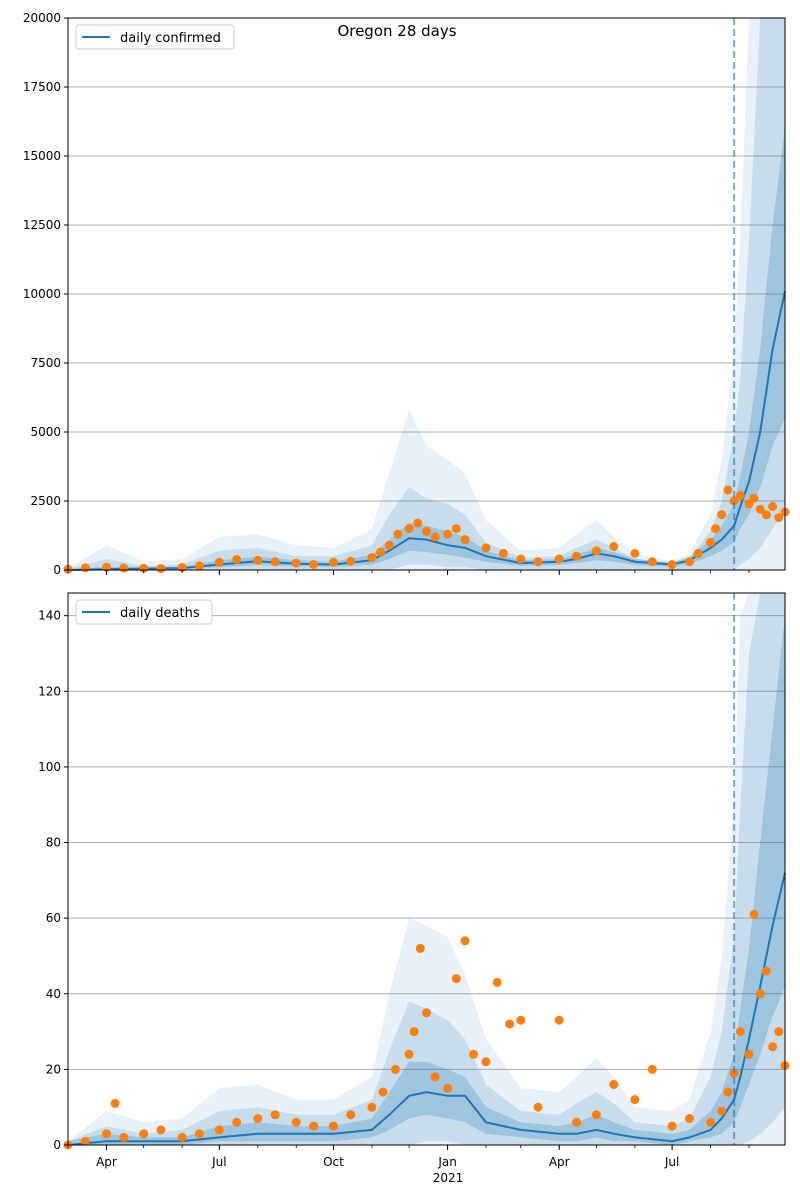 This screenshot has height=1200, width=800. What do you see at coordinates (45, 432) in the screenshot?
I see `confirmed-y-tick-label: 5000` at bounding box center [45, 432].